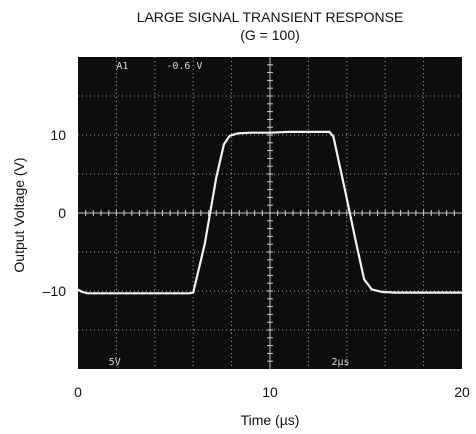 The image size is (476, 434). I want to click on x-tick-label: 10, so click(270, 392).